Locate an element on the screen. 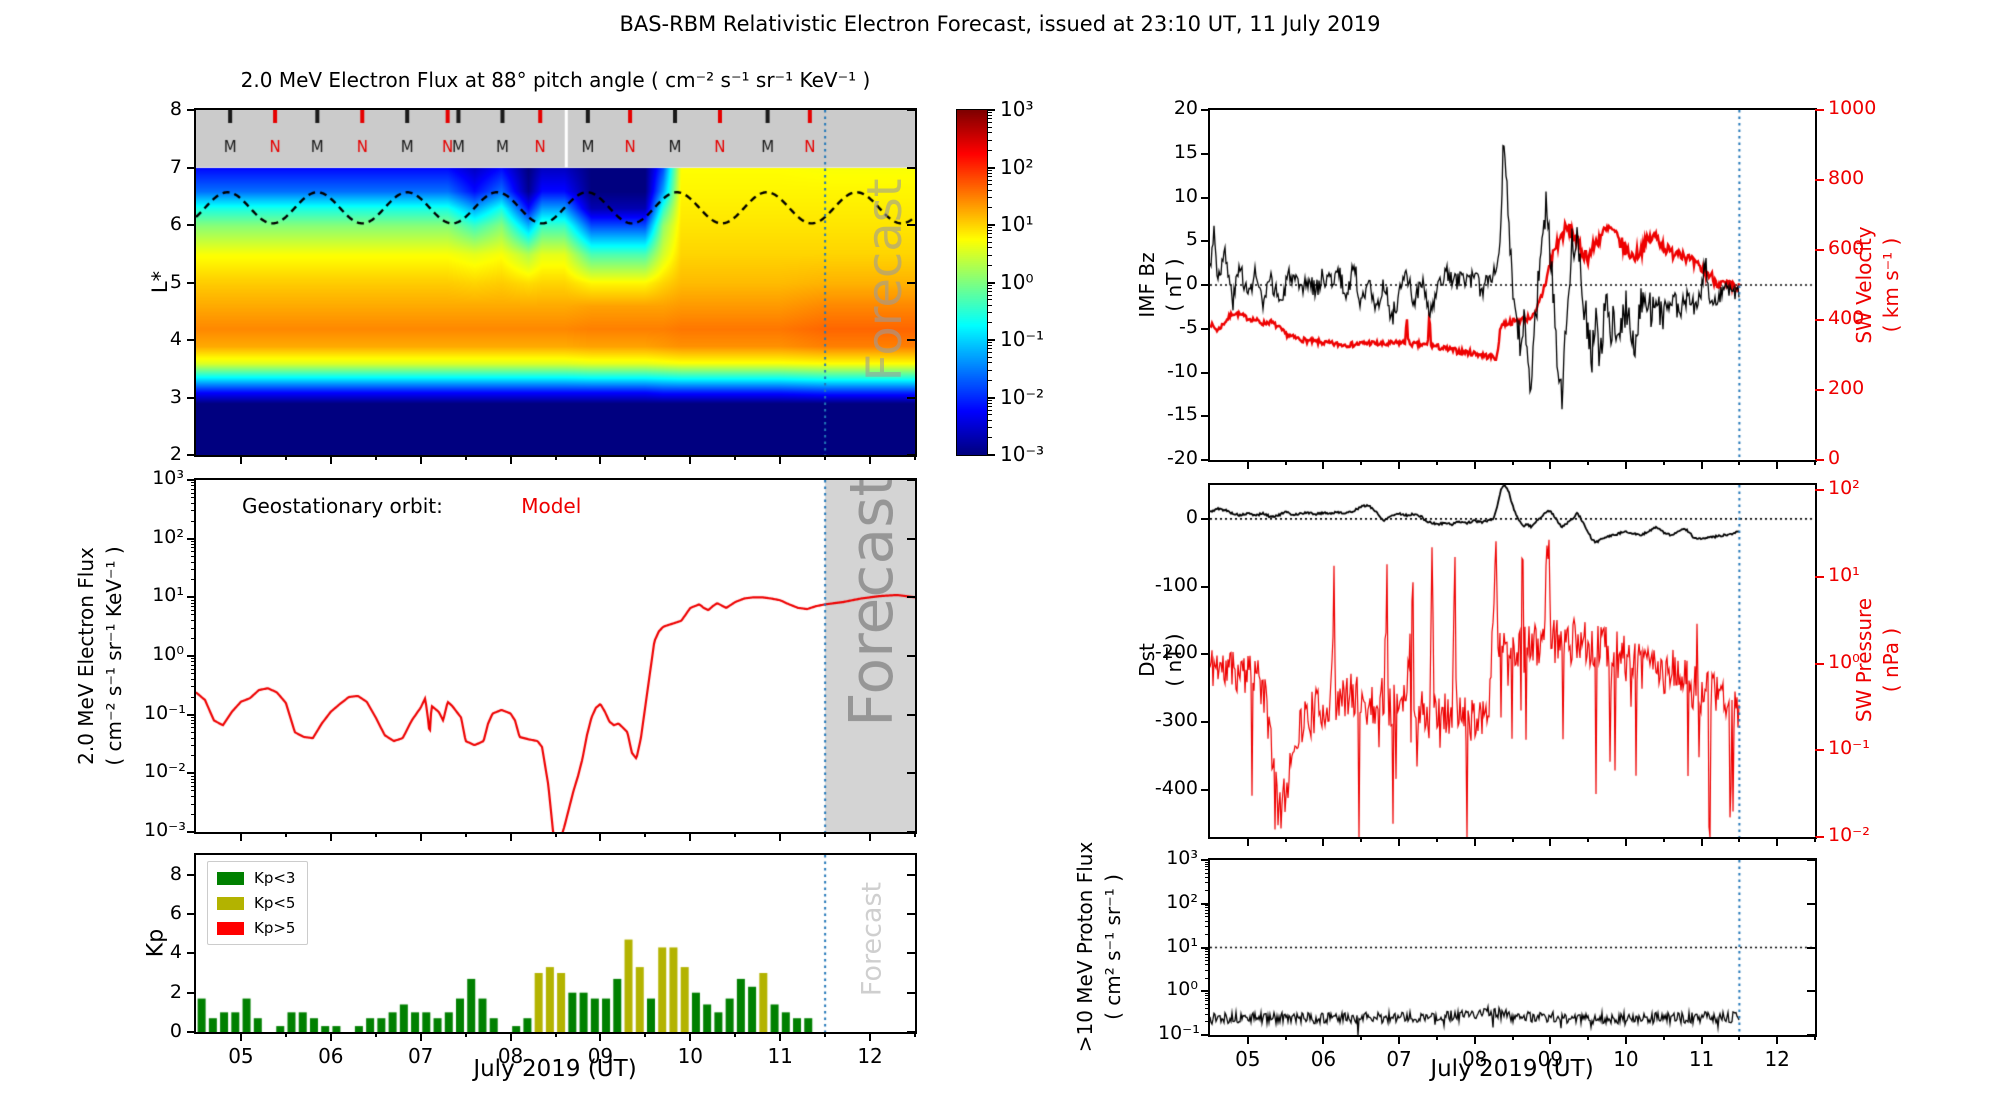 This screenshot has height=1100, width=2000. proton-flux-canvas is located at coordinates (1512, 947).